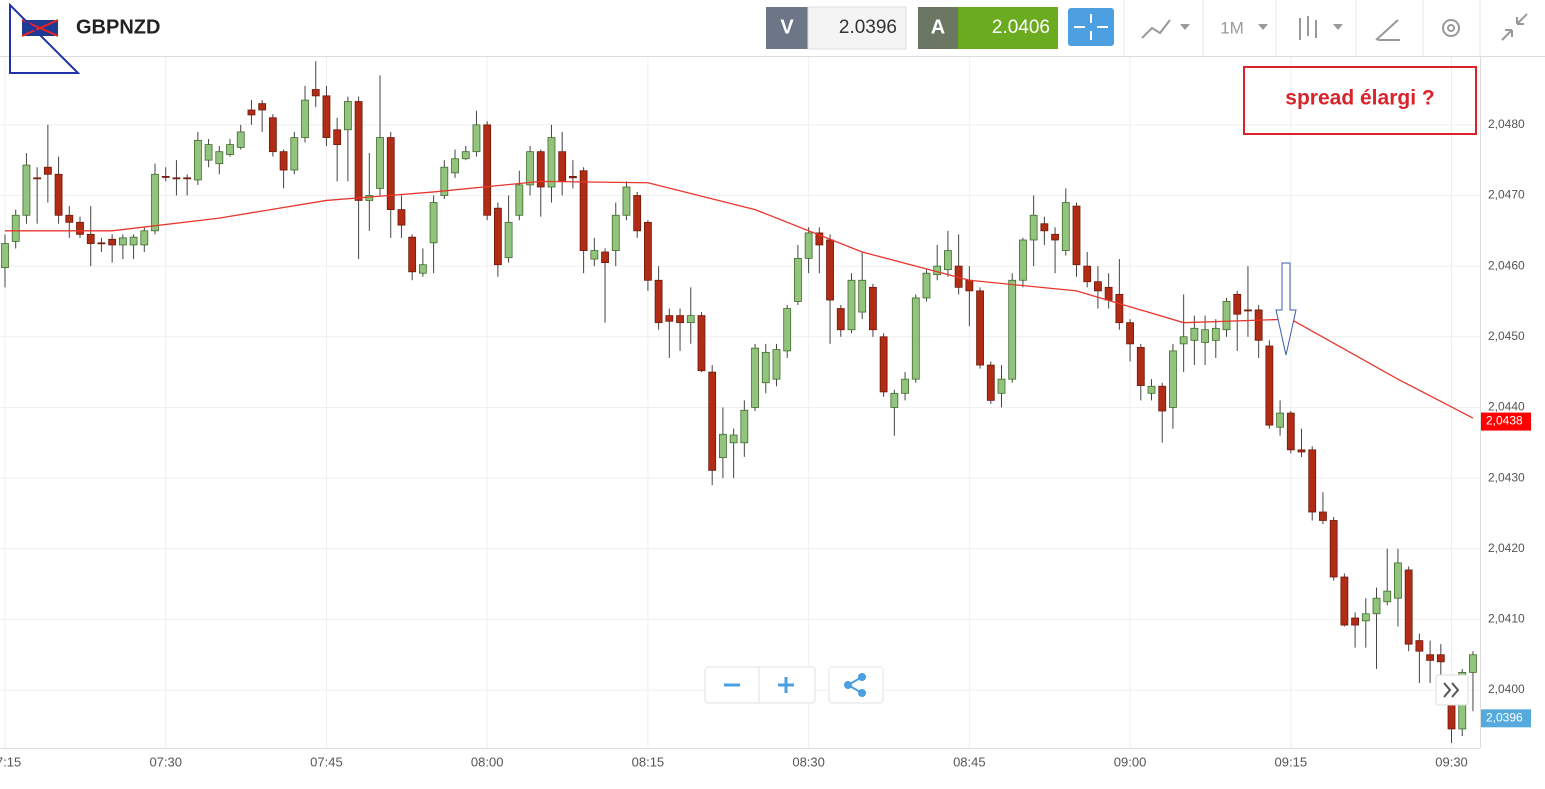 This screenshot has width=1545, height=789. I want to click on toolbar-separators, so click(1302, 28).